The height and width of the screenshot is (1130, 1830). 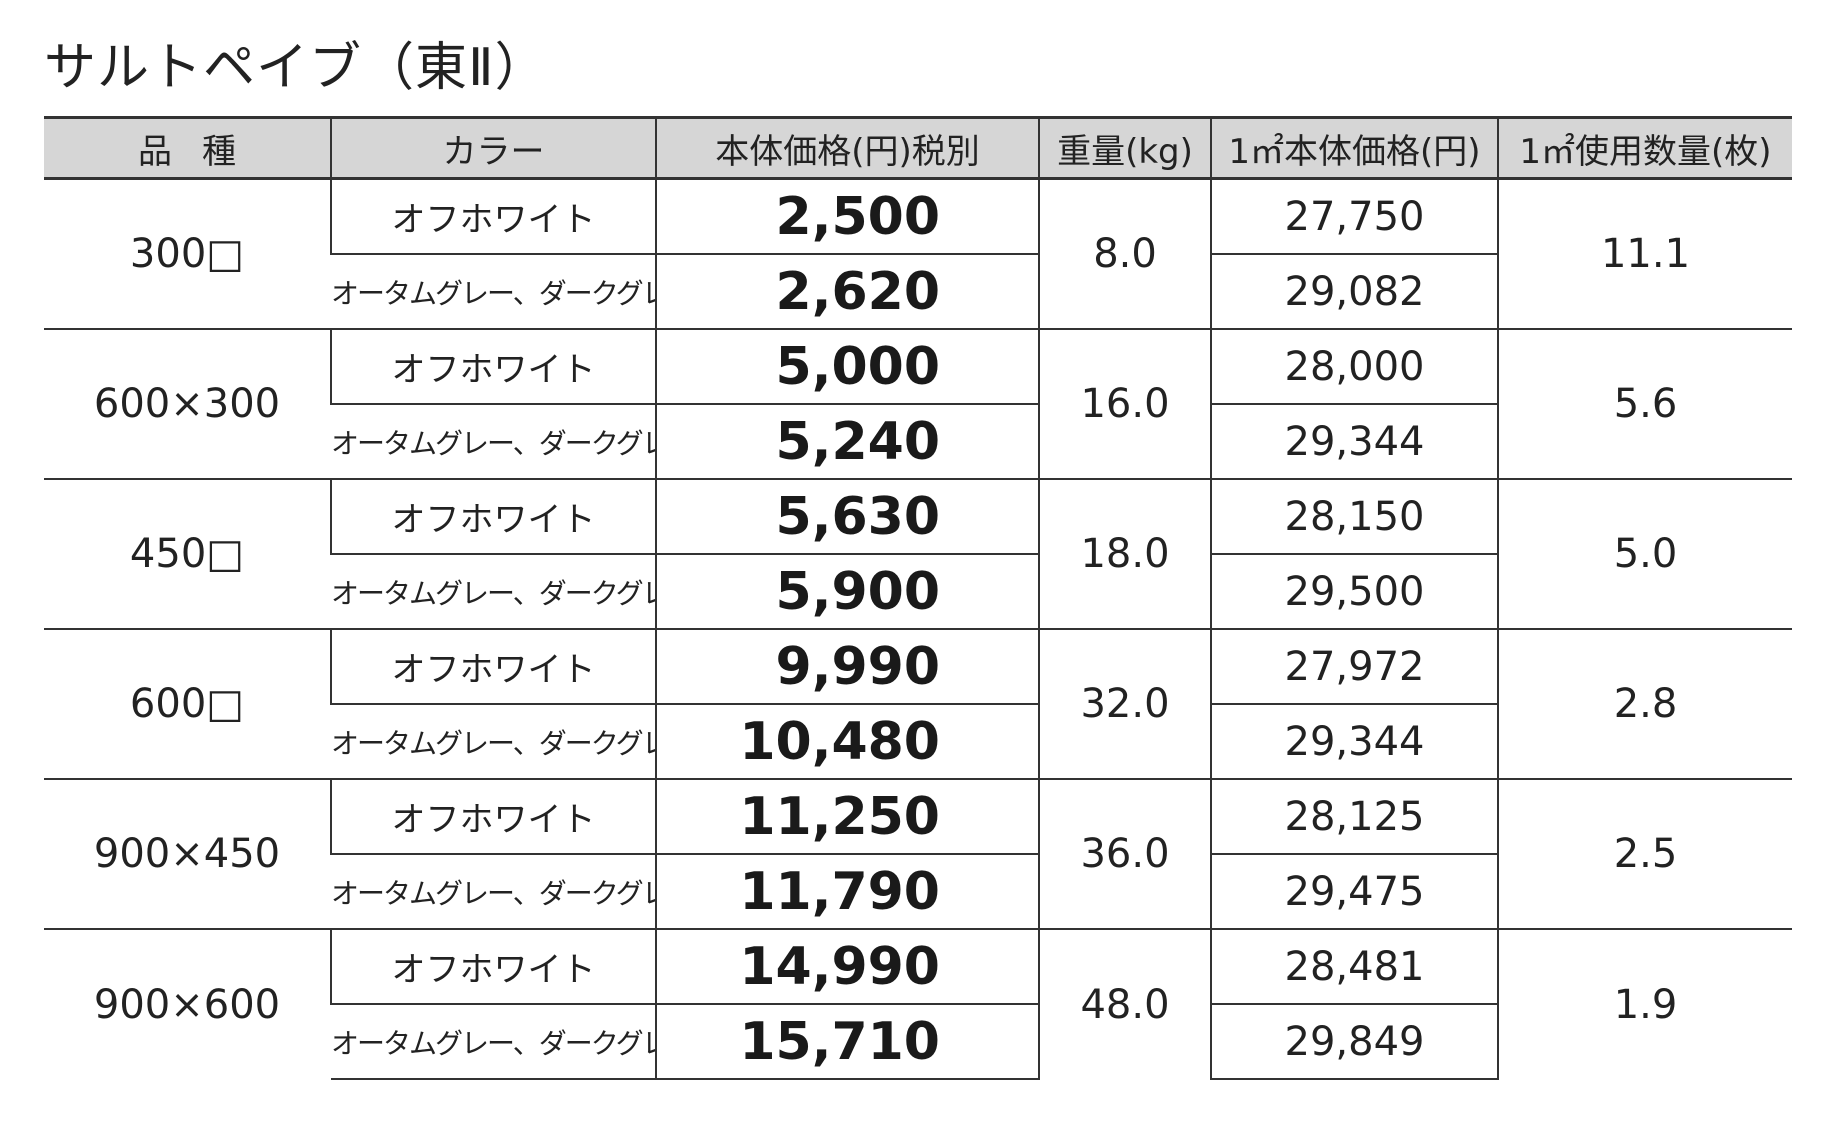 I want to click on price-cell: 11,790, so click(x=847, y=891).